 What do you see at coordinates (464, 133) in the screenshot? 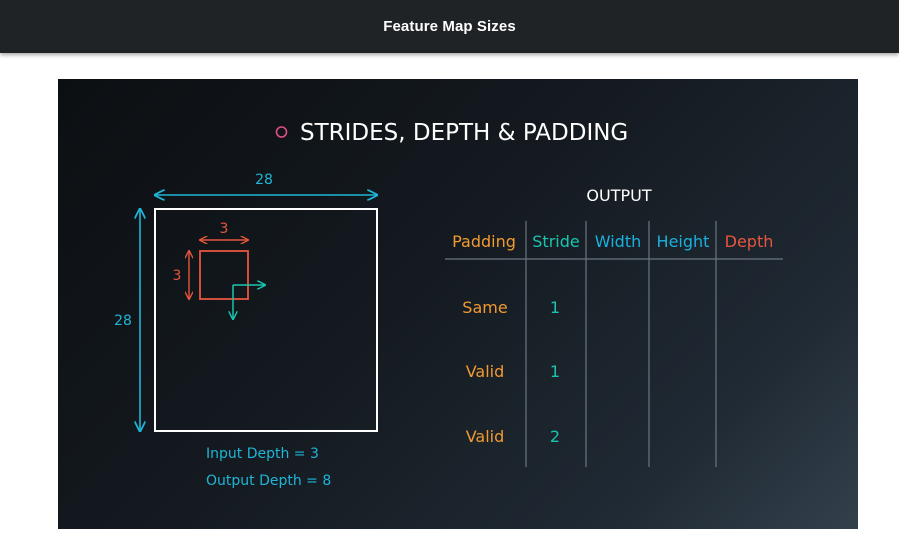
I see `slide-title: STRIDES, DEPTH & PADDING` at bounding box center [464, 133].